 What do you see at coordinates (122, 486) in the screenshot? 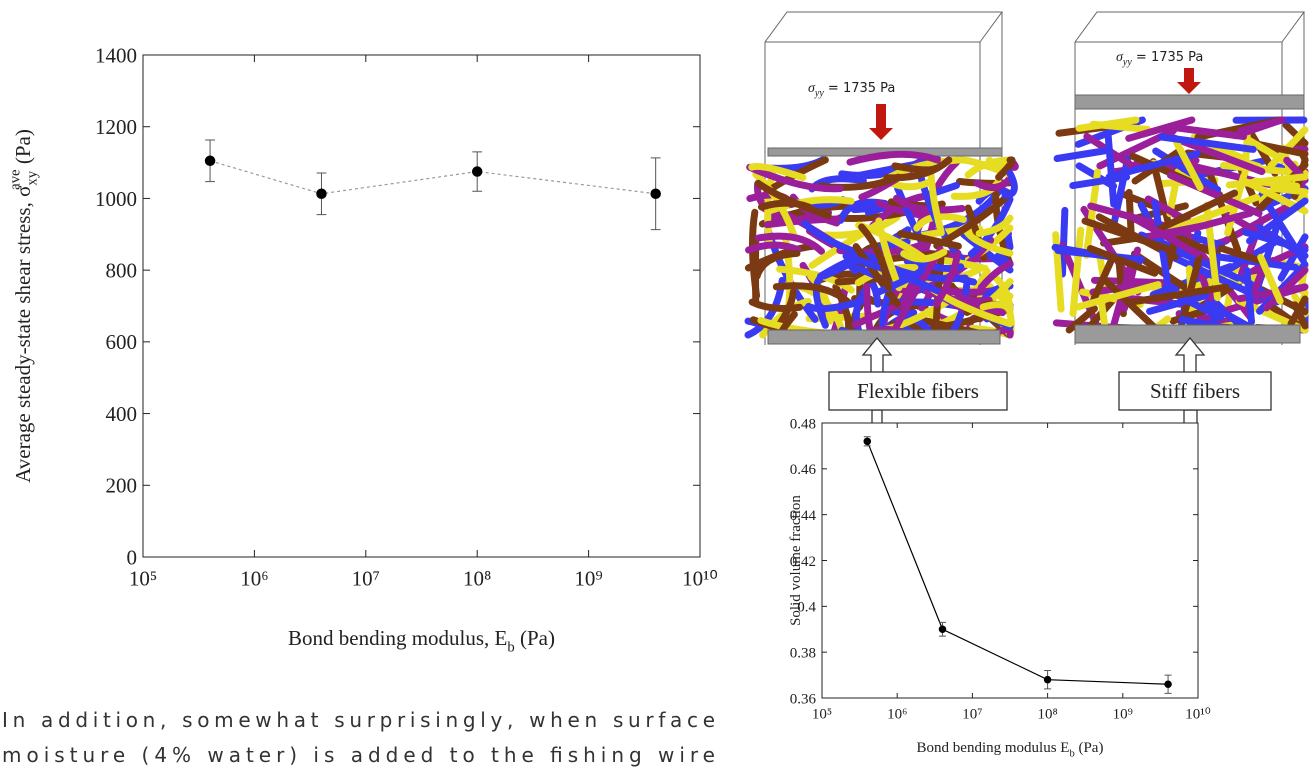
I see `y-tick-label: 200` at bounding box center [122, 486].